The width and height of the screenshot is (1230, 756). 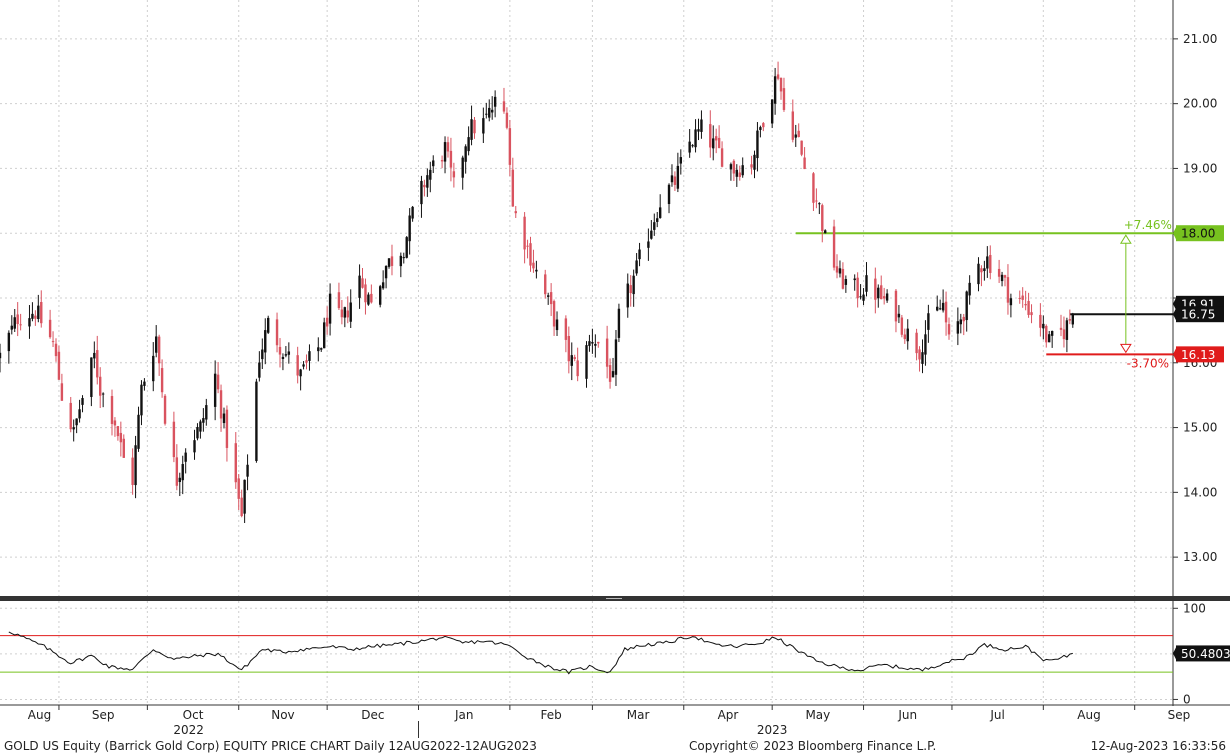 I want to click on x-month-label: Jun, so click(x=907, y=715).